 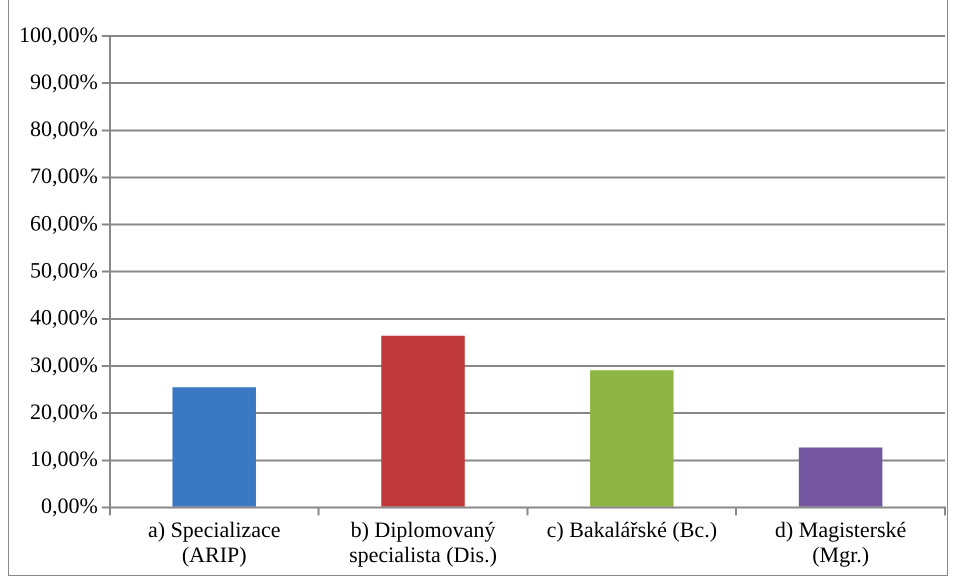 I want to click on y-tick-label: 0,00%, so click(x=69, y=505).